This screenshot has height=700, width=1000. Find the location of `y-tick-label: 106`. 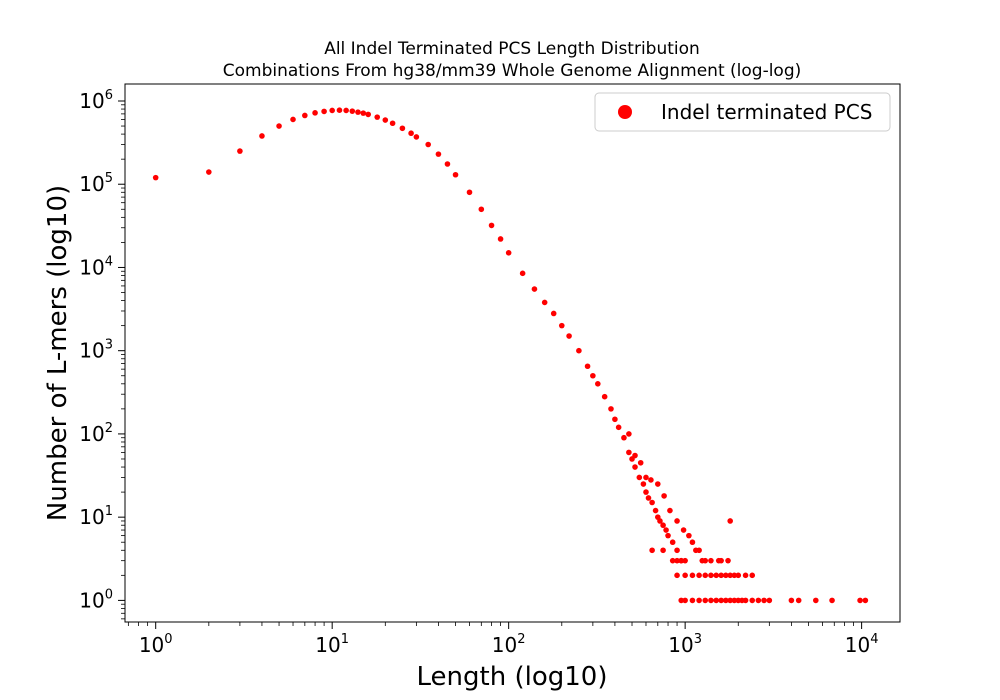

y-tick-label: 106 is located at coordinates (96, 100).